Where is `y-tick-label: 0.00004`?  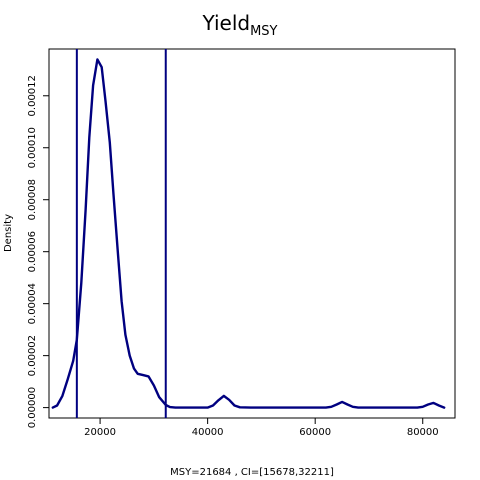
y-tick-label: 0.00004 is located at coordinates (32, 303).